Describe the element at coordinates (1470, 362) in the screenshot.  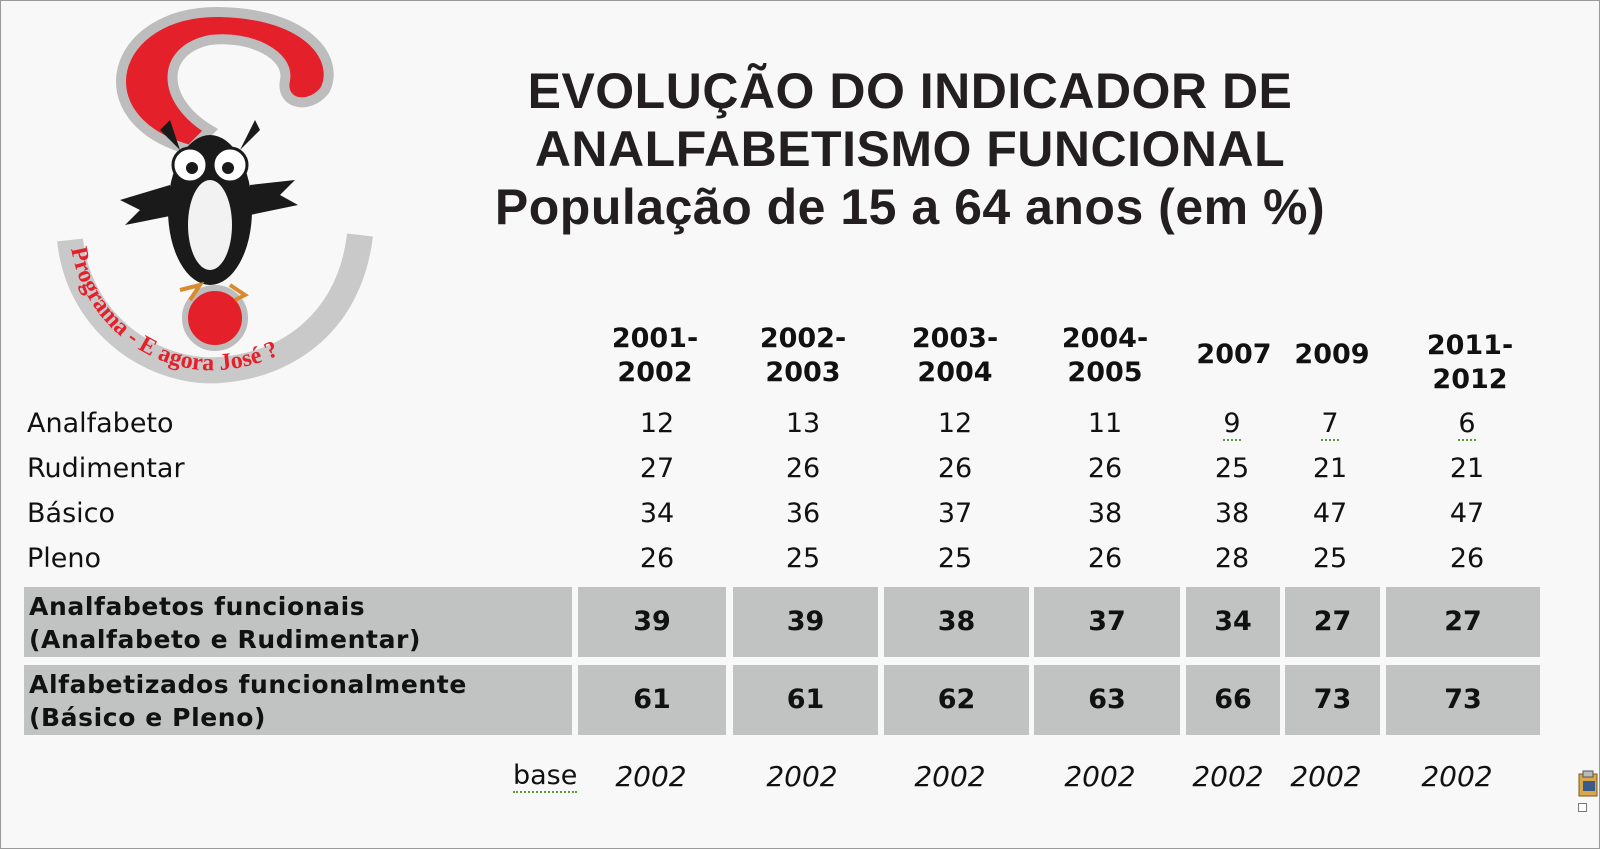
I see `year-header: 2011- 2012` at that location.